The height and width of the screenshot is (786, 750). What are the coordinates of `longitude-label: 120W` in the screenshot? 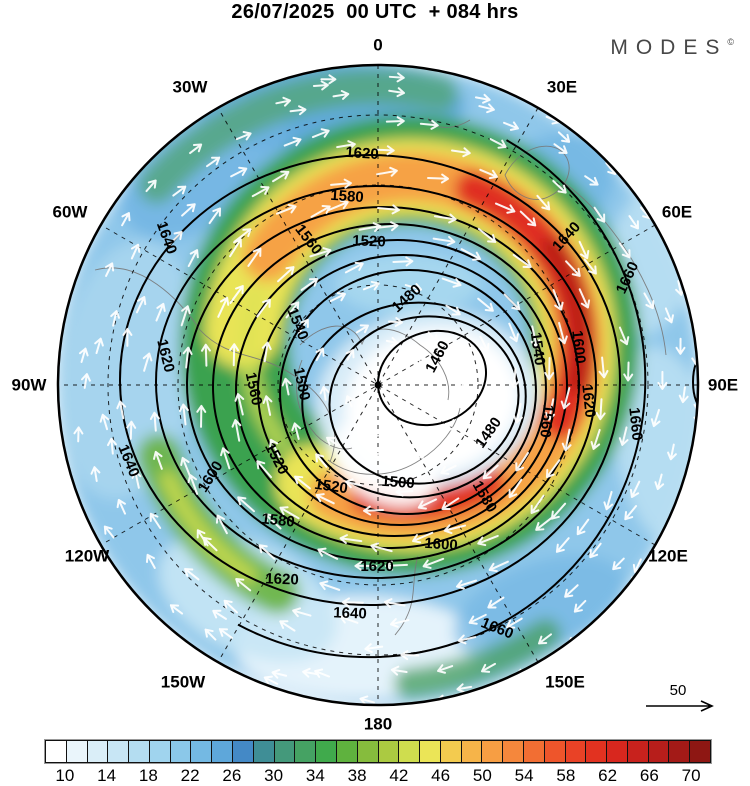 It's located at (87, 555).